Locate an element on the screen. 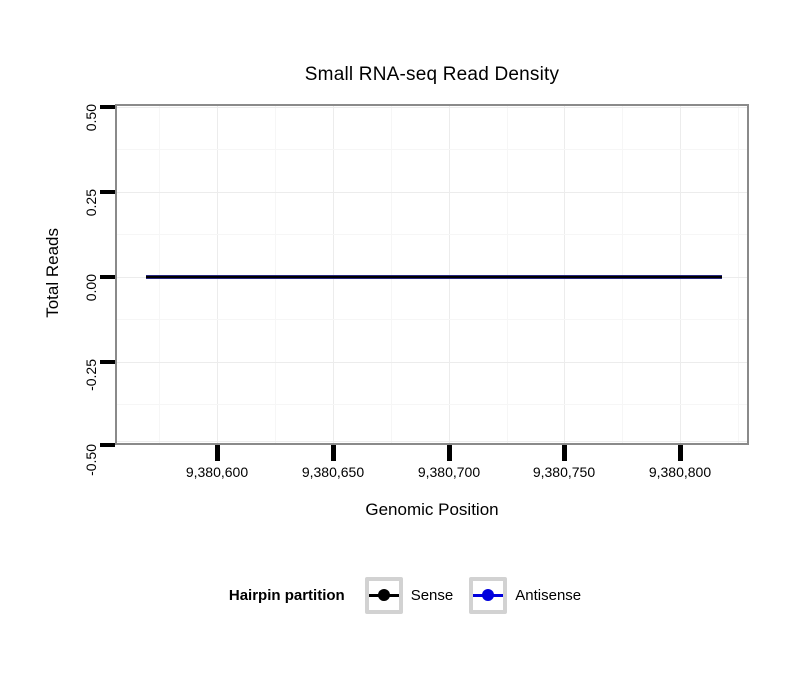  y-tick-label: -0.50 is located at coordinates (91, 460).